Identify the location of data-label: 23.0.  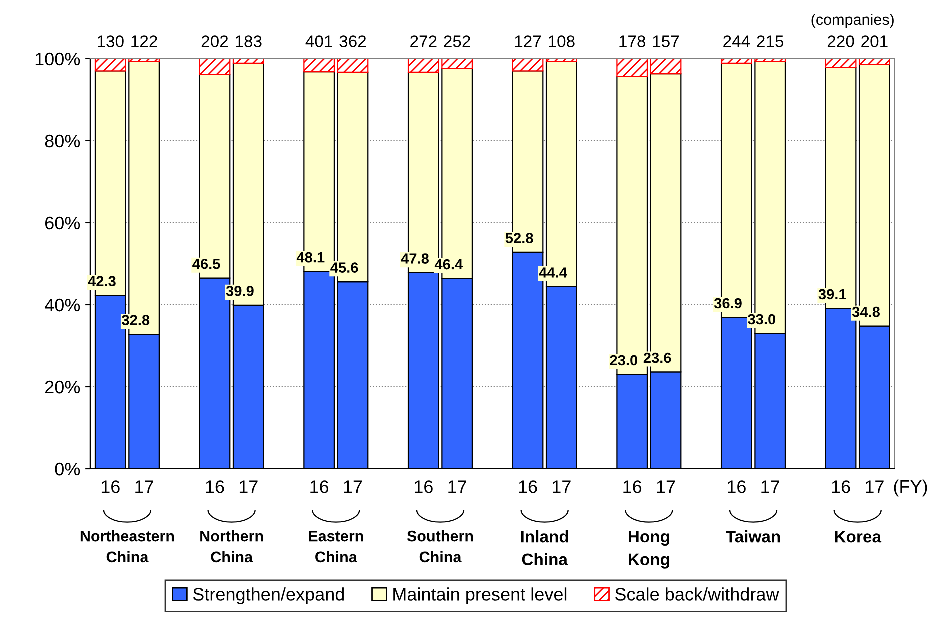
(624, 360).